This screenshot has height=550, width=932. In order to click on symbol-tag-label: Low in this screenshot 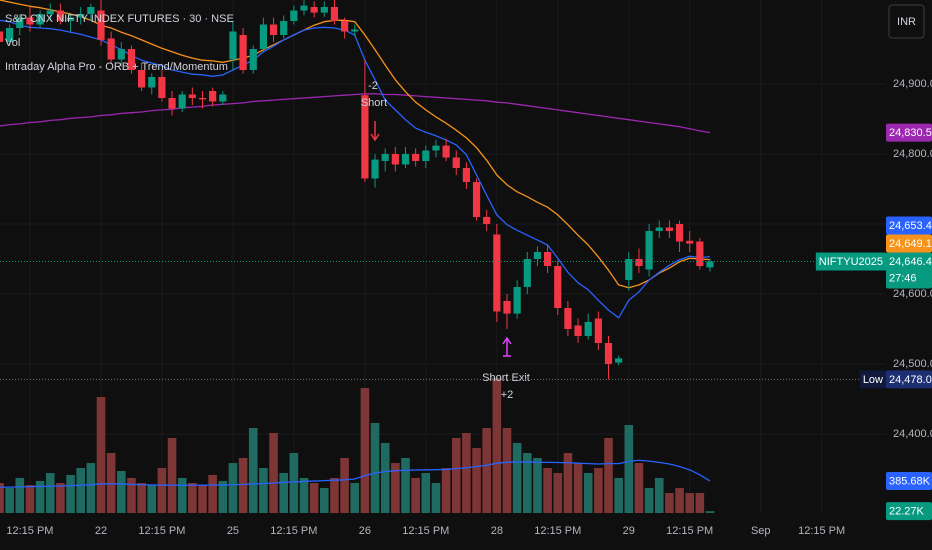, I will do `click(873, 380)`.